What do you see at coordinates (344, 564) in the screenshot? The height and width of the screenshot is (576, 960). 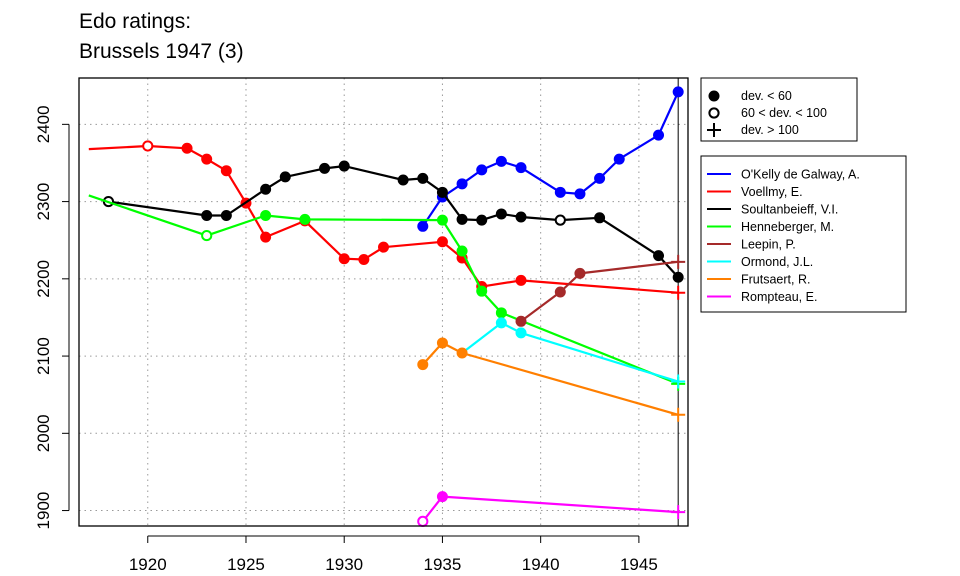 I see `x-tick-label: 1930` at bounding box center [344, 564].